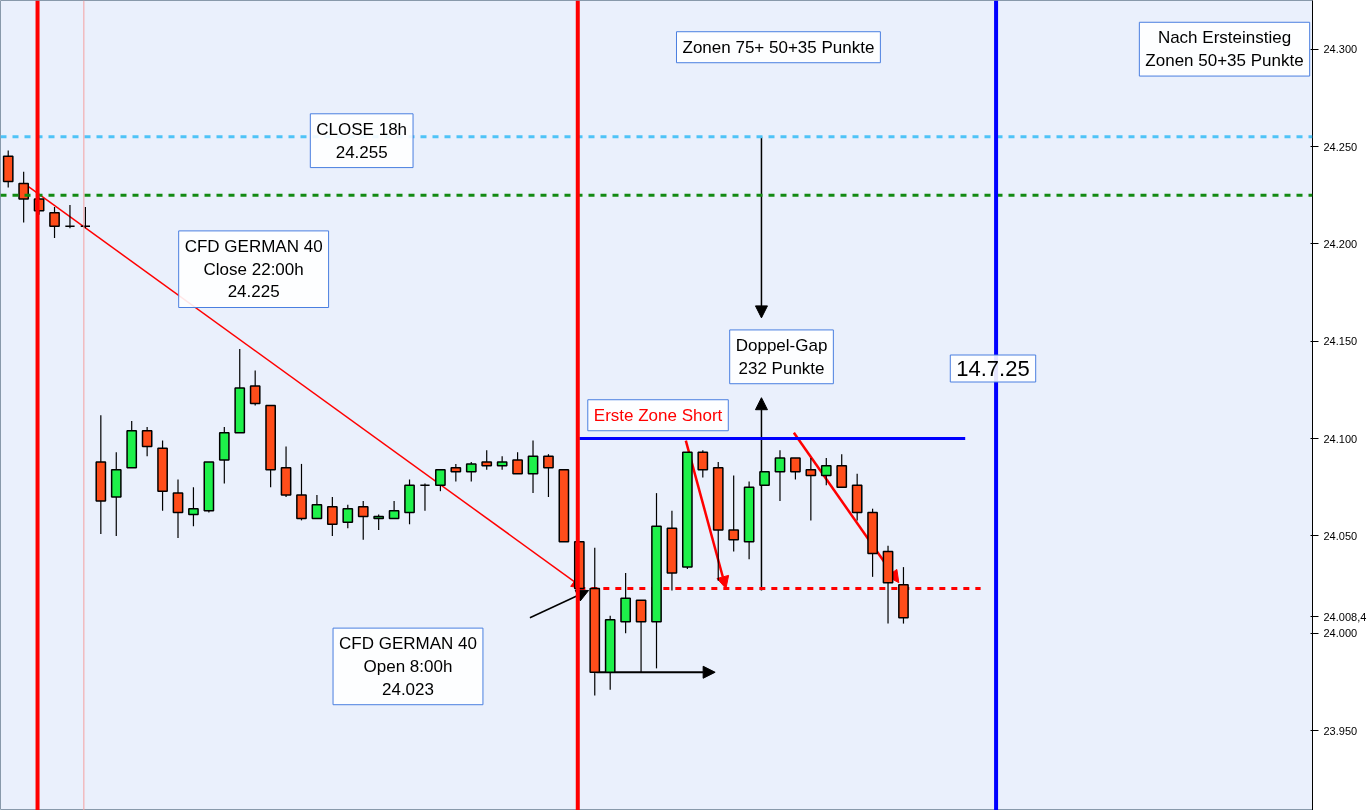 Image resolution: width=1369 pixels, height=810 pixels. I want to click on annotation: 14.7.25, so click(993, 368).